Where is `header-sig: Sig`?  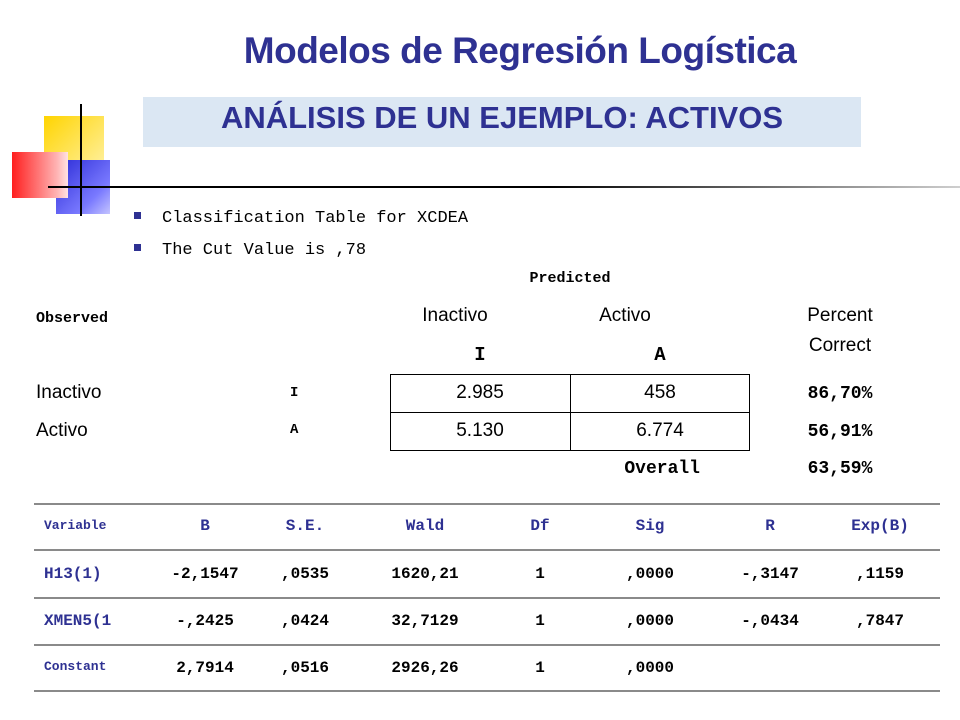 header-sig: Sig is located at coordinates (650, 526).